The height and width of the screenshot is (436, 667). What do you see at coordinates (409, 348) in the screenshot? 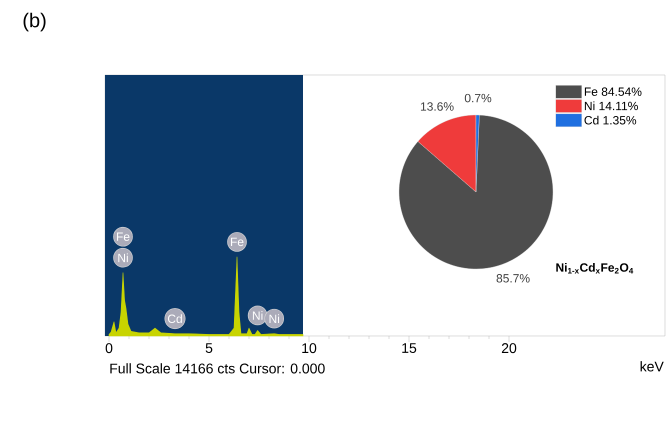
I see `x-tick-label: 15` at bounding box center [409, 348].